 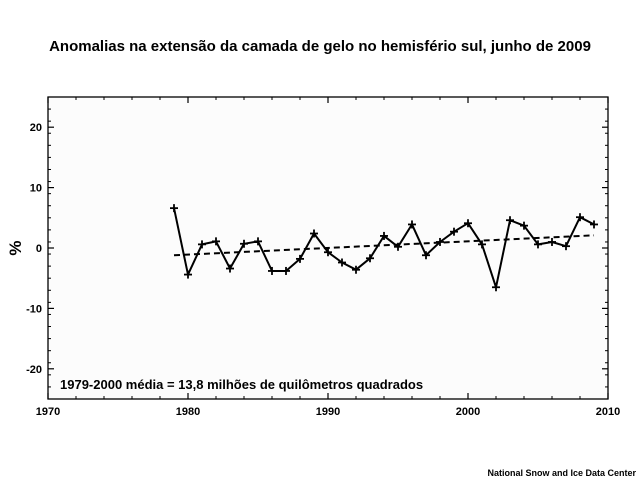 What do you see at coordinates (468, 412) in the screenshot?
I see `x-tick-label: 2000` at bounding box center [468, 412].